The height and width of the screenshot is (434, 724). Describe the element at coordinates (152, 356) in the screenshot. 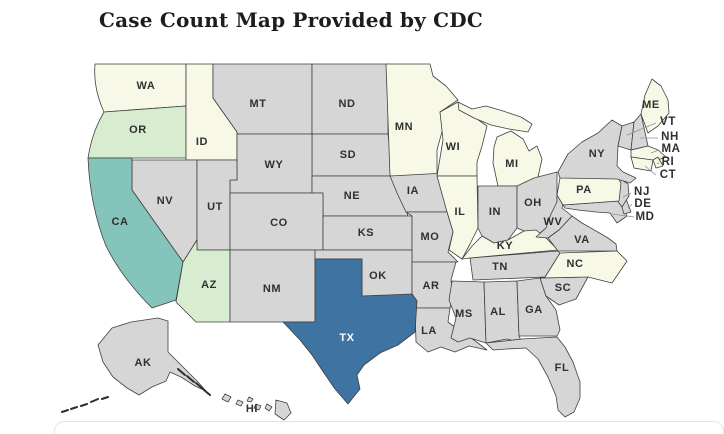

I see `state-ak` at that location.